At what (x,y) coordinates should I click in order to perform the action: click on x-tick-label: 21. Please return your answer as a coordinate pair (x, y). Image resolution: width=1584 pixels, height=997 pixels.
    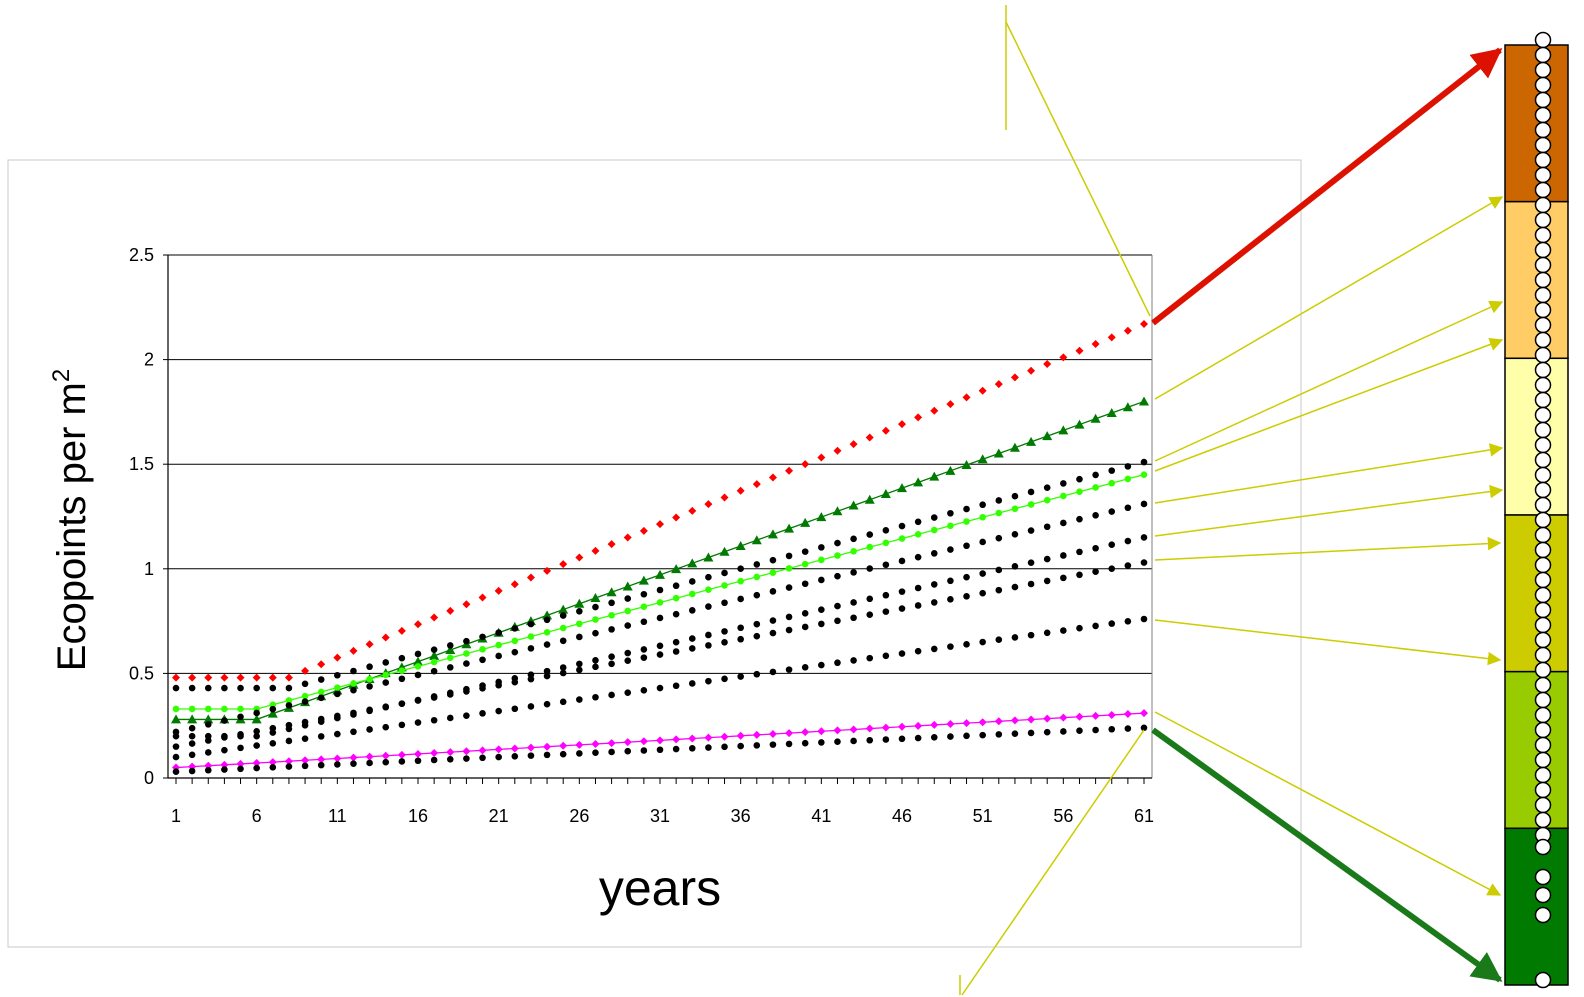
    Looking at the image, I should click on (499, 816).